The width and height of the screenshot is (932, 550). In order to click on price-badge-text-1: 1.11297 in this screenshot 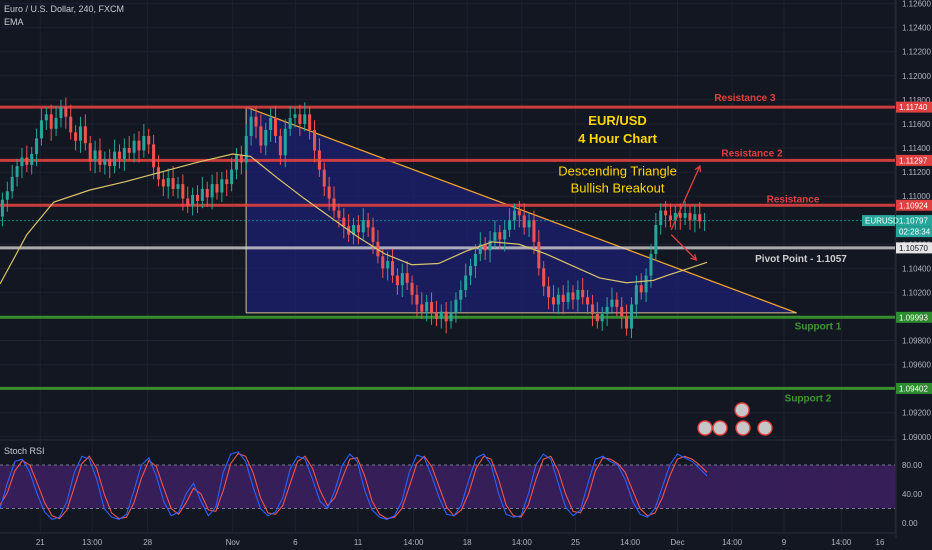, I will do `click(913, 160)`.